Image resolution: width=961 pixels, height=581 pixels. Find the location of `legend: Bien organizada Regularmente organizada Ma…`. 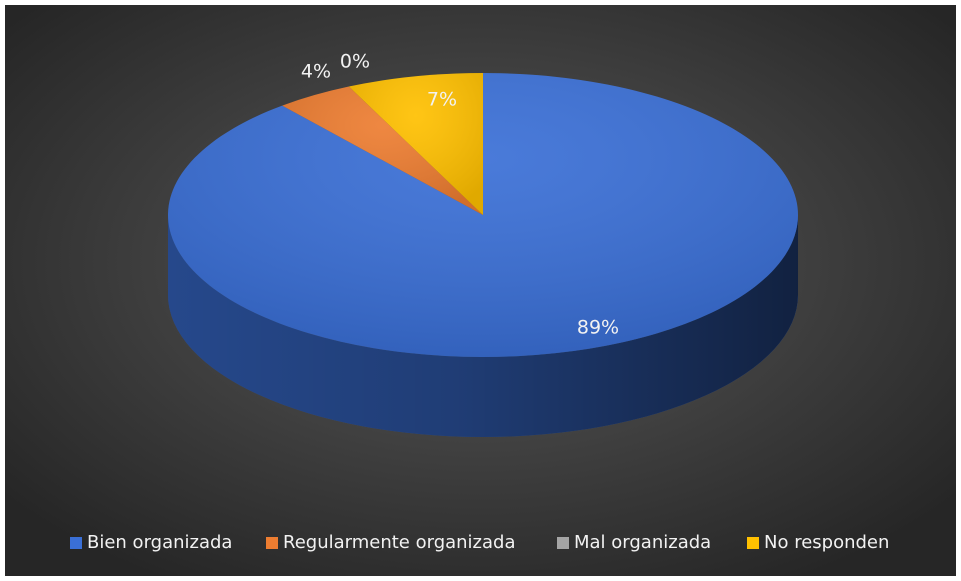

legend: Bien organizada Regularmente organizada Ma… is located at coordinates (479, 542).